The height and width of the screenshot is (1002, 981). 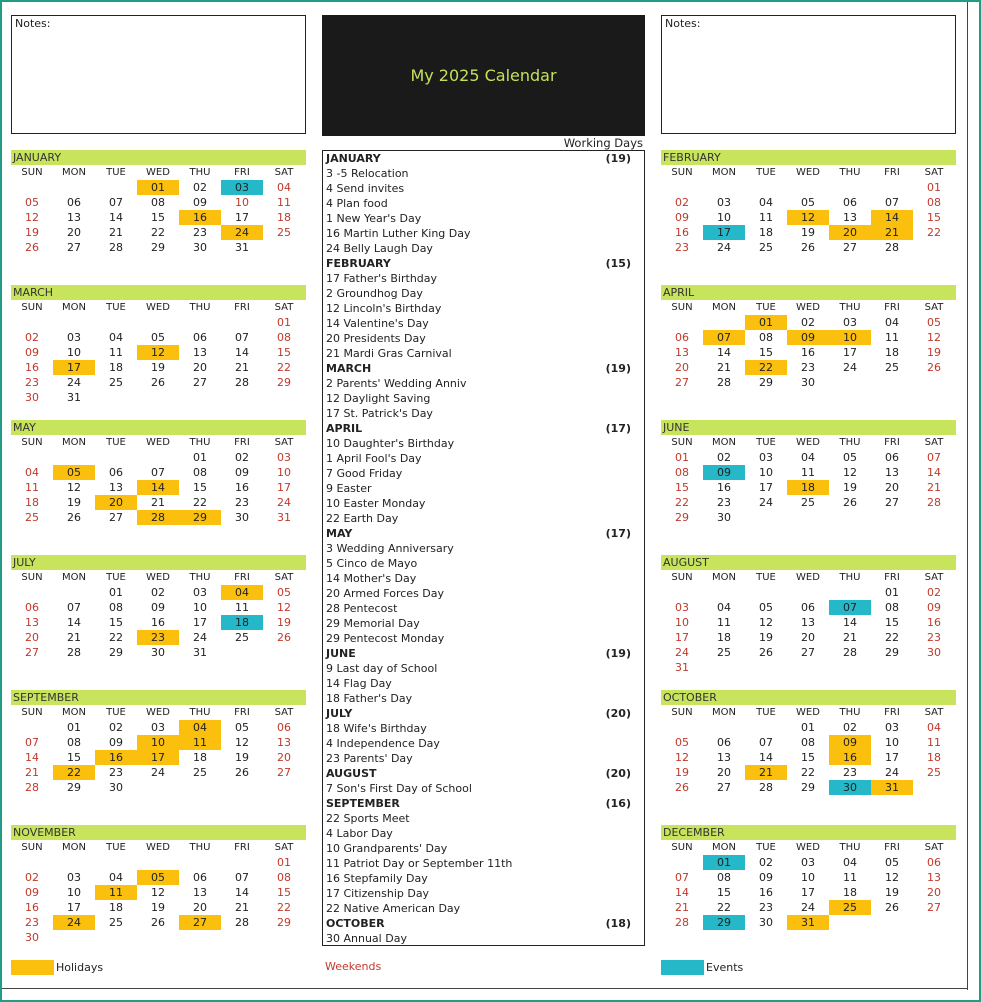 I want to click on day-cell: 23, so click(x=200, y=232).